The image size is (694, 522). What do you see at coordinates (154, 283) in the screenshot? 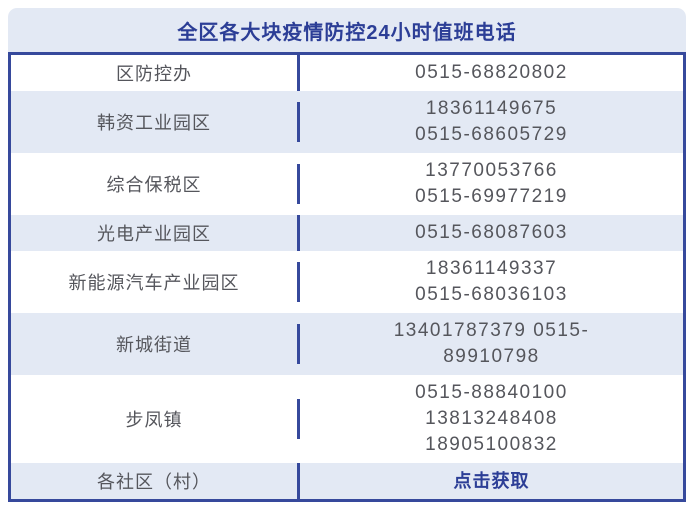
I see `district-label: 新能源汽车产业园区` at bounding box center [154, 283].